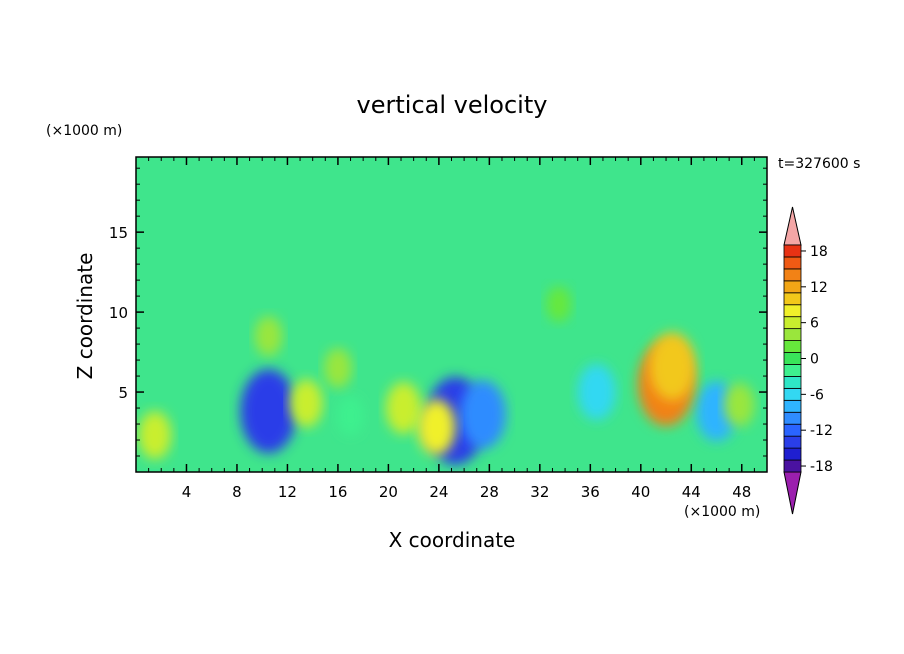  I want to click on x-tick-label: 24, so click(438, 492).